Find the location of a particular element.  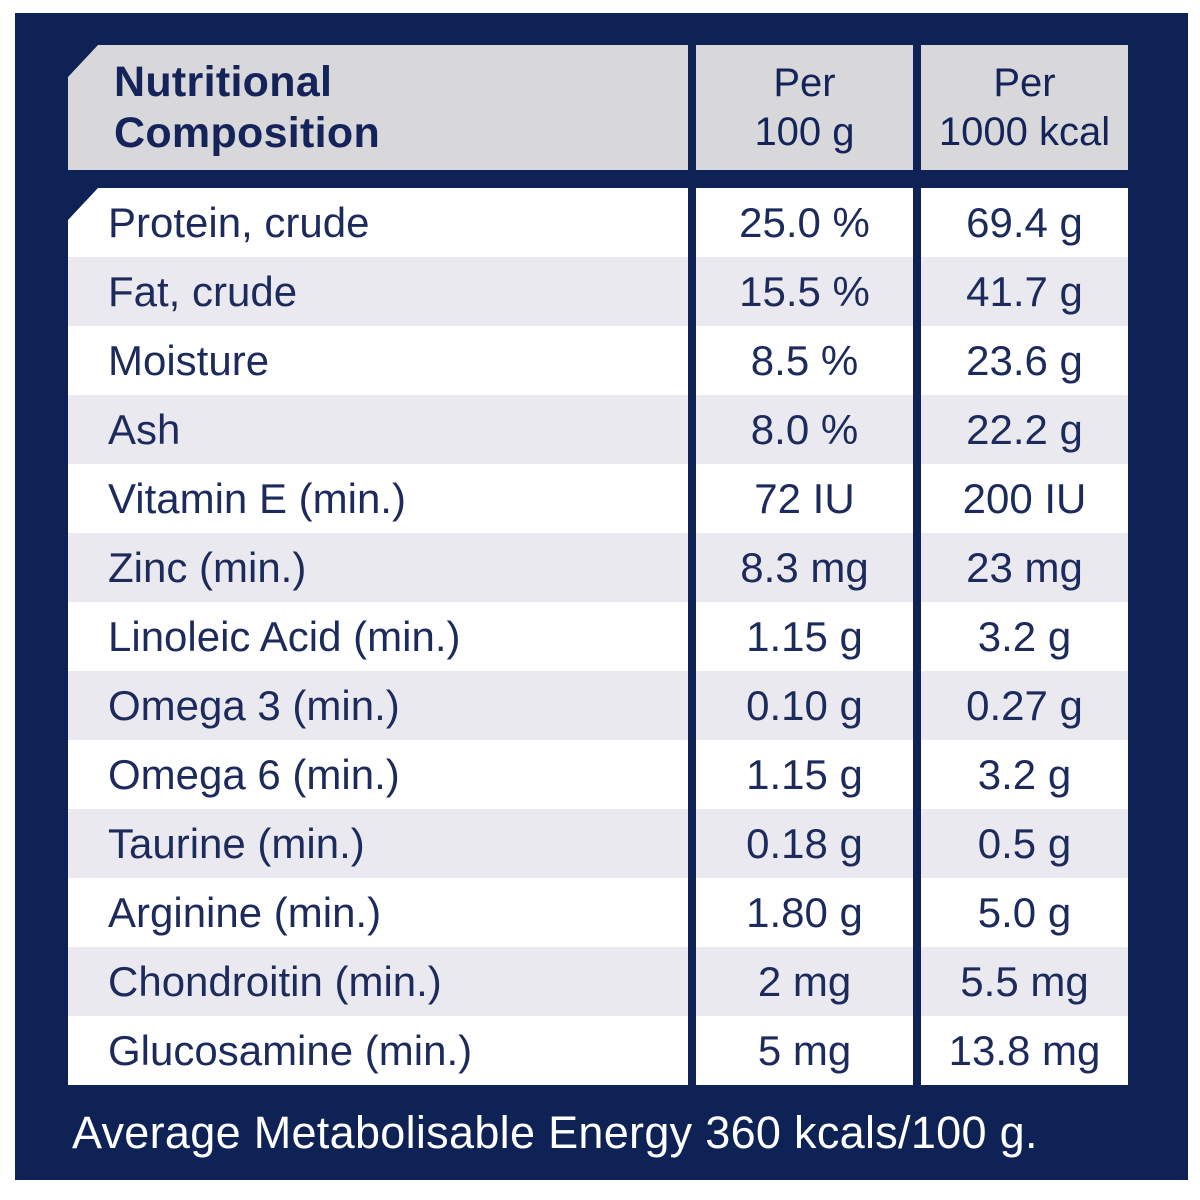

header-cell-per-100g: Per 100 g is located at coordinates (804, 107).